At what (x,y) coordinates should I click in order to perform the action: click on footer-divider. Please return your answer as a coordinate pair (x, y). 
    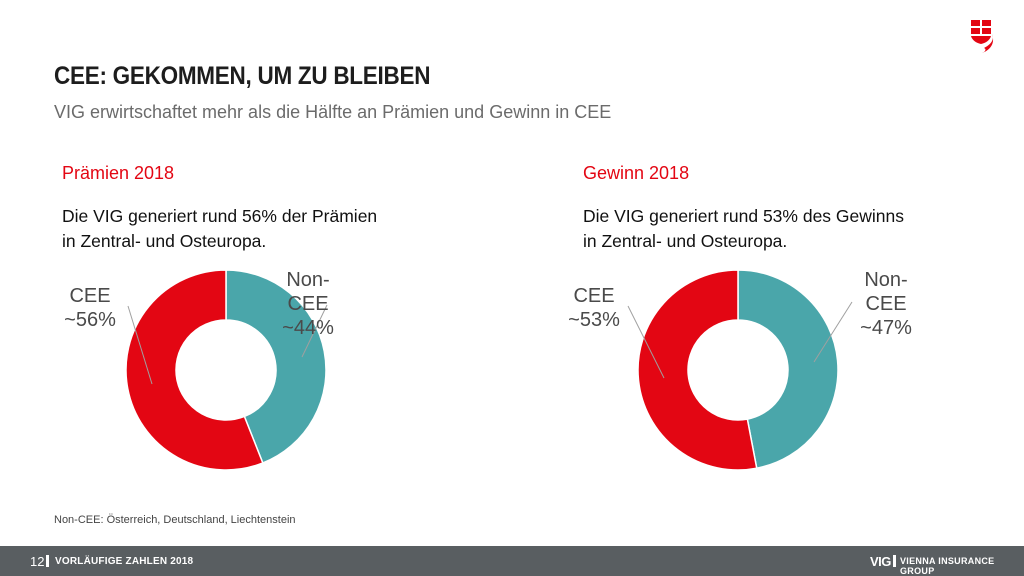
    Looking at the image, I should click on (47, 561).